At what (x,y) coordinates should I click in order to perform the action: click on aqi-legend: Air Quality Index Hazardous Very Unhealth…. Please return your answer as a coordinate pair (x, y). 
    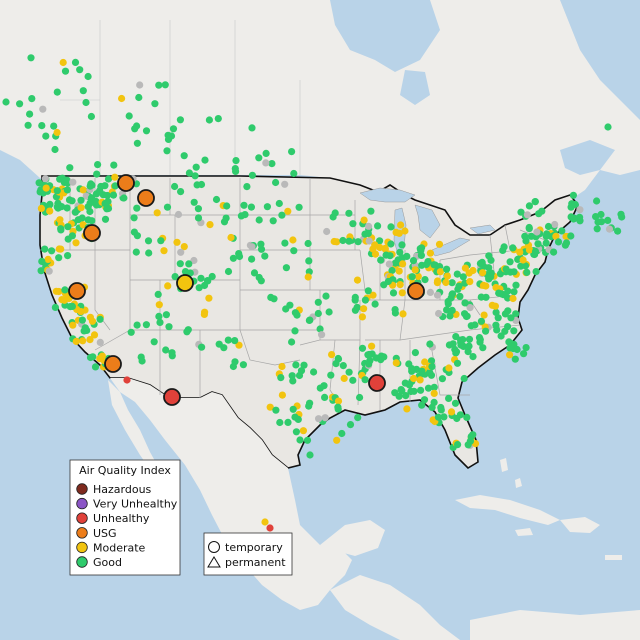
    Looking at the image, I should click on (125, 517).